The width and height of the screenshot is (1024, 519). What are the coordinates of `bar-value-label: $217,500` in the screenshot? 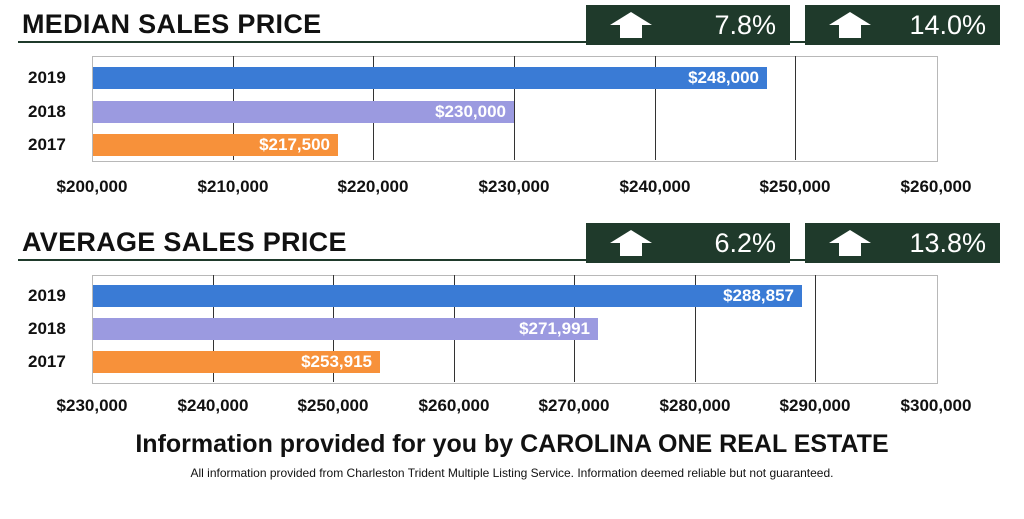 It's located at (294, 144).